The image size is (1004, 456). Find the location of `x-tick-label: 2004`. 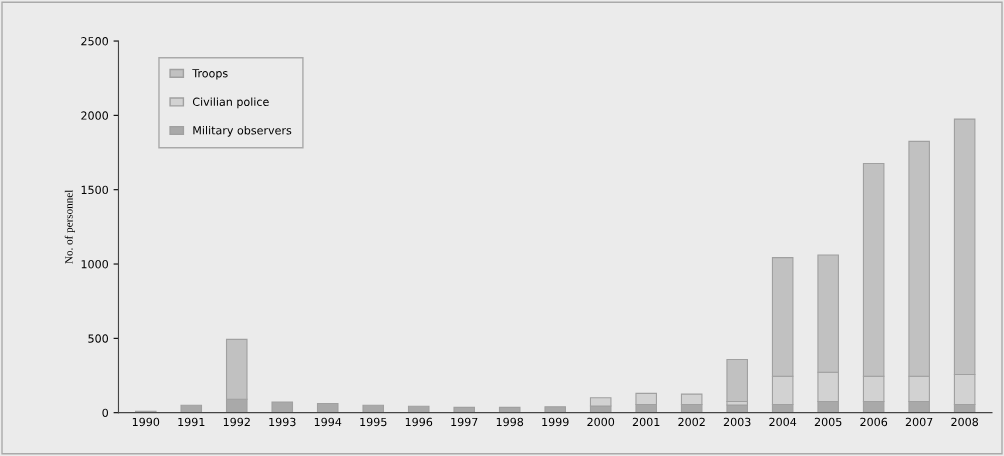

x-tick-label: 2004 is located at coordinates (783, 422).